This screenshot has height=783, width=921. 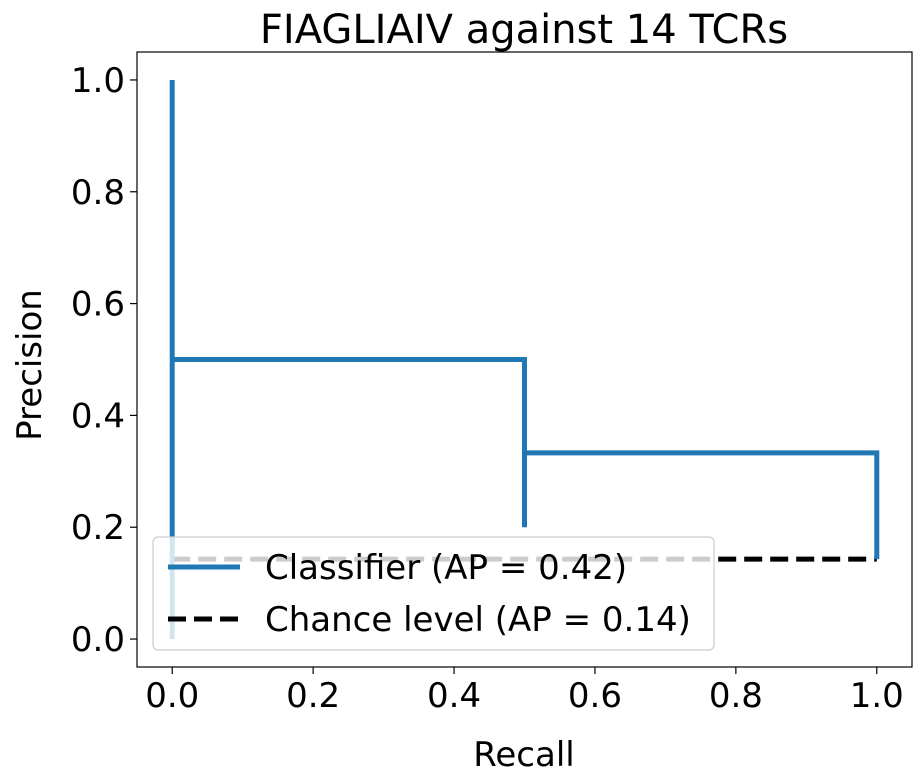 What do you see at coordinates (98, 193) in the screenshot?
I see `y-tick-label: 0.8` at bounding box center [98, 193].